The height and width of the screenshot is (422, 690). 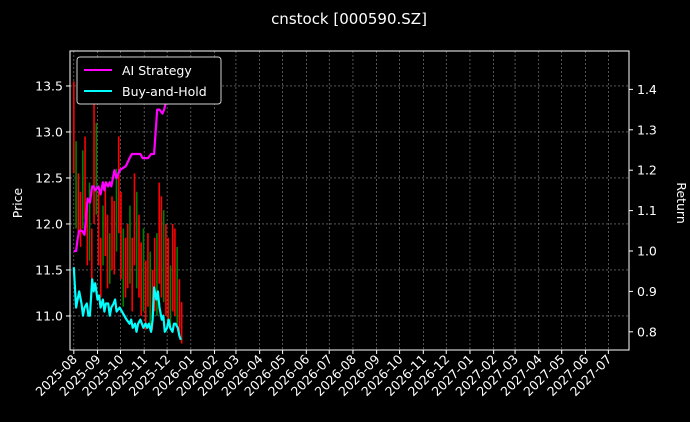 I want to click on y-left-tick-label: 13.5, so click(x=49, y=85).